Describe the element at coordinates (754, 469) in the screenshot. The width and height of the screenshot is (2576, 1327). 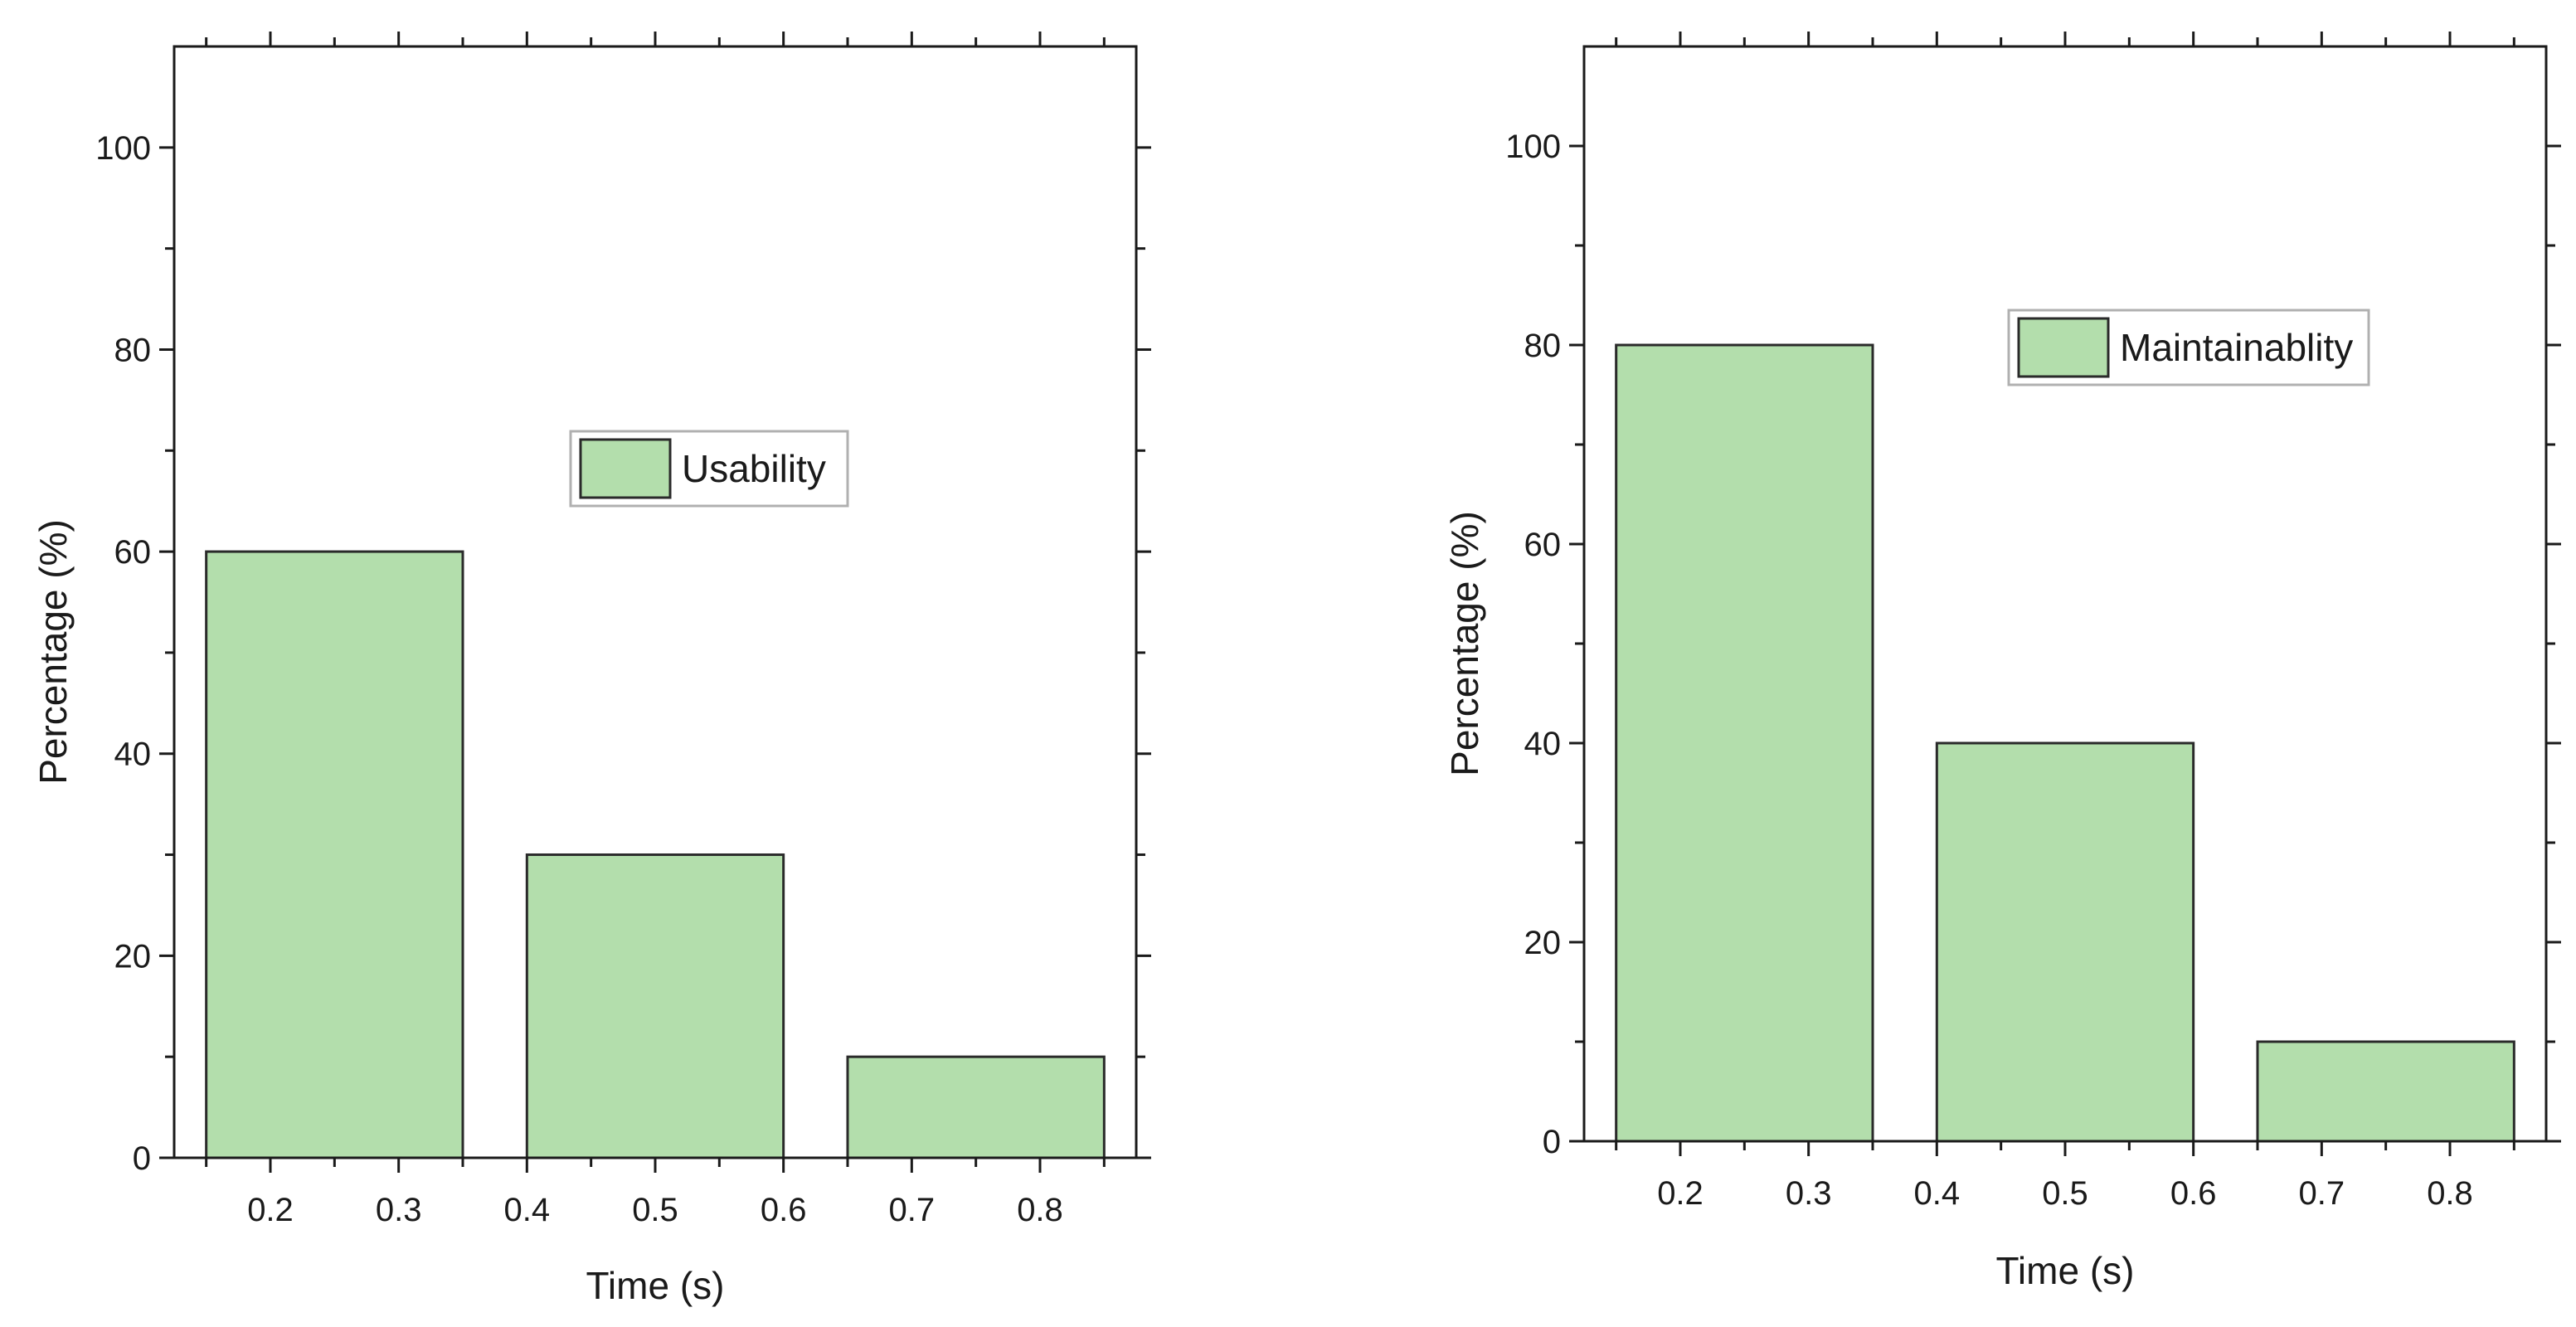
I see `legend-label: Usability` at that location.